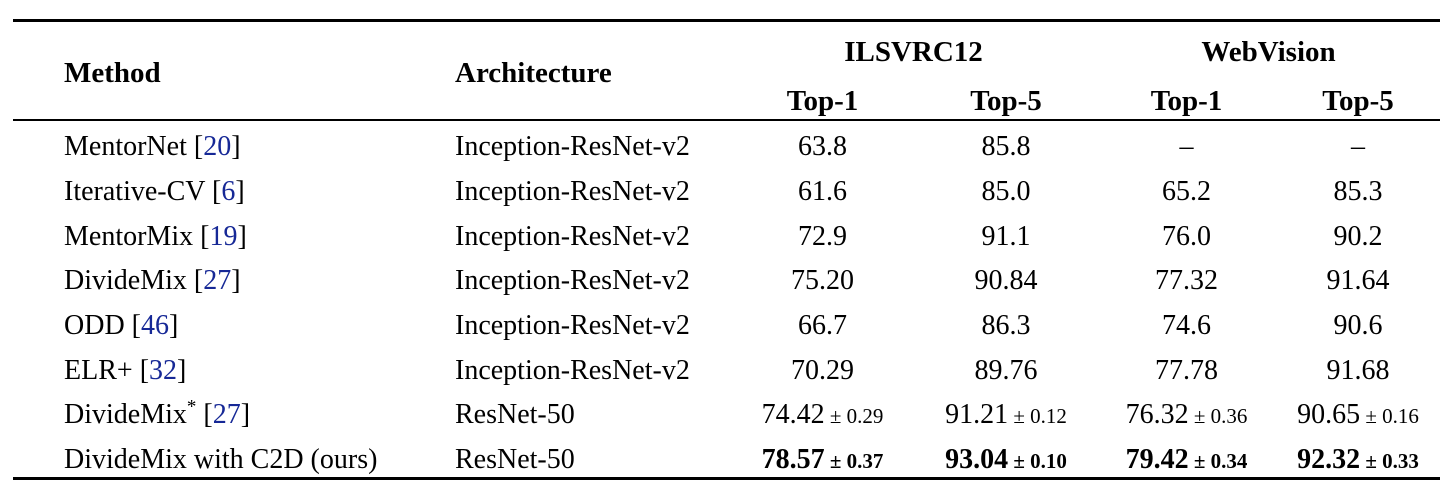 This screenshot has width=1452, height=492. Describe the element at coordinates (822, 281) in the screenshot. I see `value-cell: 75.20` at that location.